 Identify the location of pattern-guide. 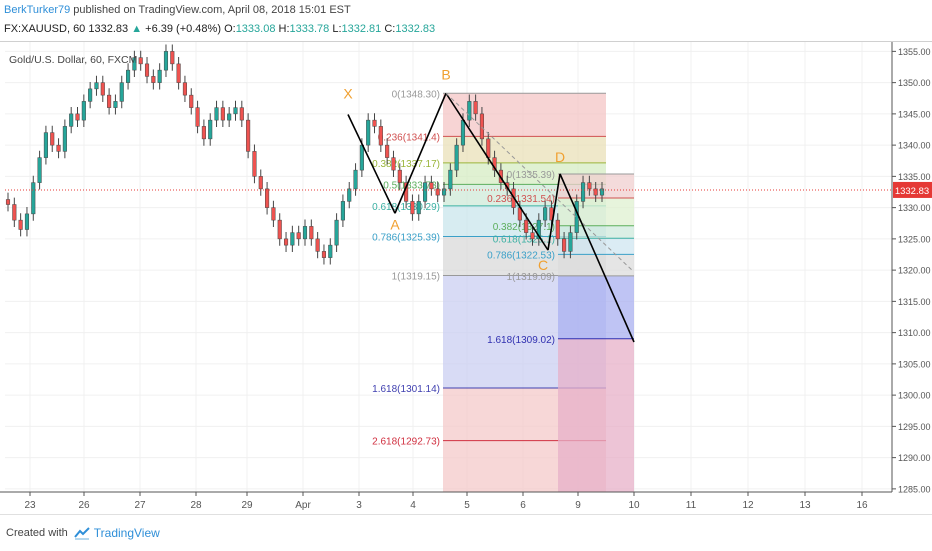
(539, 181).